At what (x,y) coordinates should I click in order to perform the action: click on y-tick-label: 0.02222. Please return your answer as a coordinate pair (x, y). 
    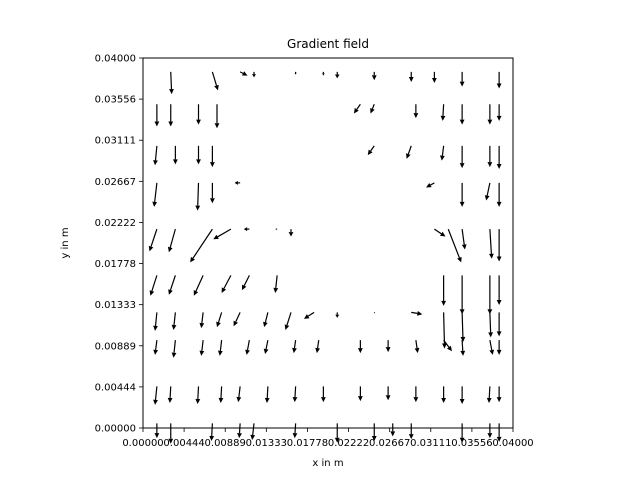
    Looking at the image, I should click on (115, 223).